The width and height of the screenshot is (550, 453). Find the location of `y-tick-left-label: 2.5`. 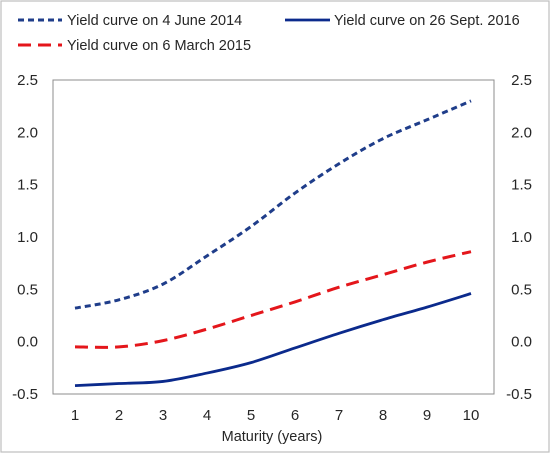

y-tick-left-label: 2.5 is located at coordinates (27, 80).